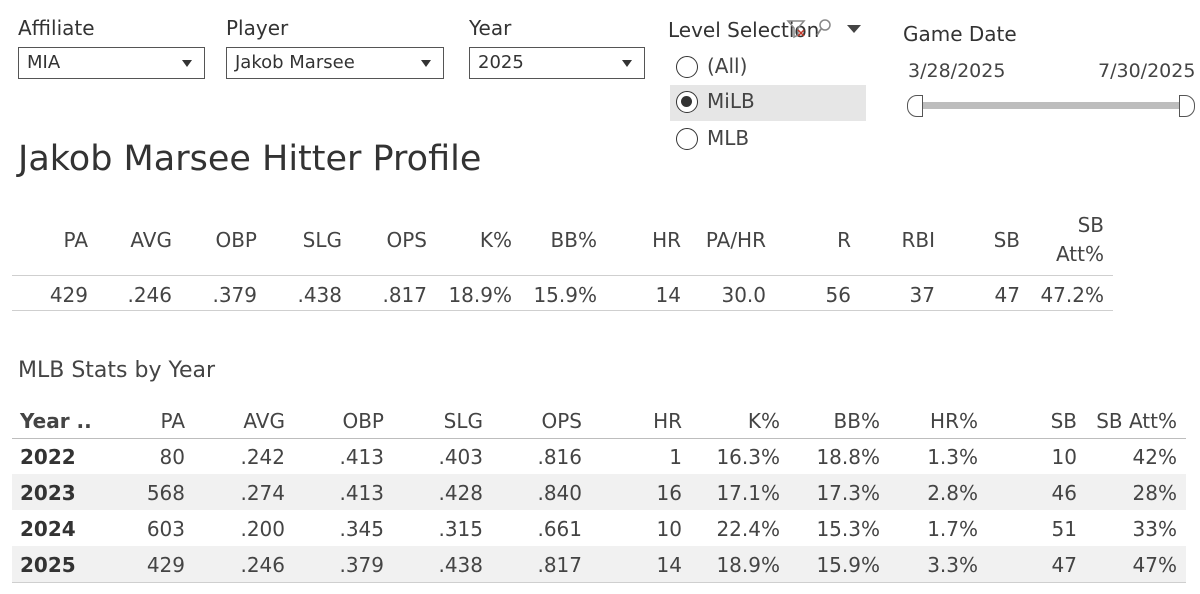 This screenshot has height=594, width=1200. I want to click on profile-value-slg: .438, so click(319, 295).